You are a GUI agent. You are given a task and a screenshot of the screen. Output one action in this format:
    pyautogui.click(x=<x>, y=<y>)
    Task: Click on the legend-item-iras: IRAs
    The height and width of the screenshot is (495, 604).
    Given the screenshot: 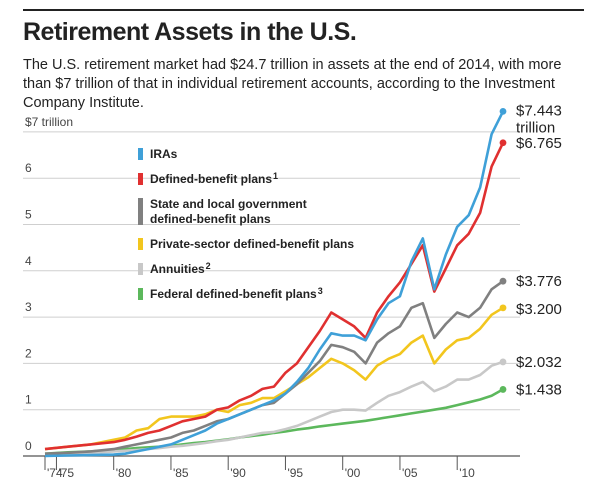 What is the action you would take?
    pyautogui.click(x=158, y=154)
    